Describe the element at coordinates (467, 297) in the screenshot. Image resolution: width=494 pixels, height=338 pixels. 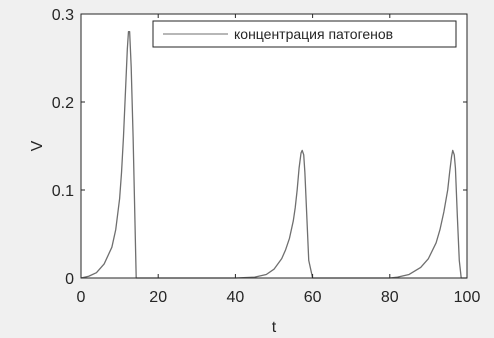
I see `x-tick-label: 100` at that location.